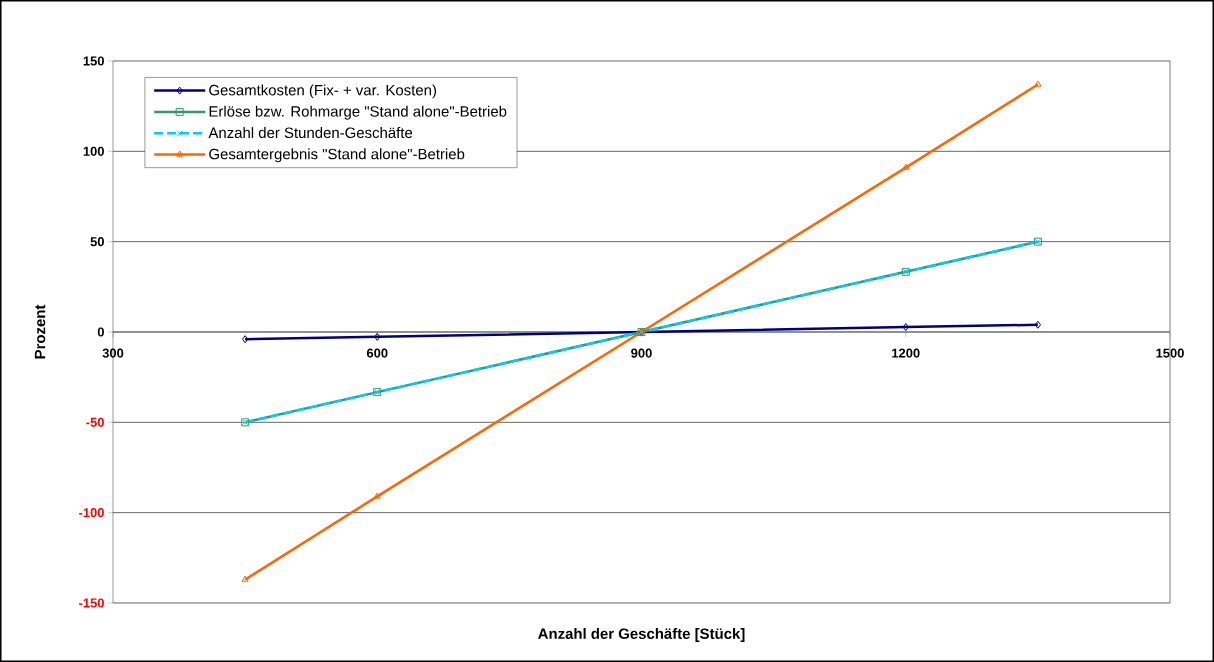 The image size is (1214, 662). What do you see at coordinates (93, 151) in the screenshot?
I see `y-tick-label: 100` at bounding box center [93, 151].